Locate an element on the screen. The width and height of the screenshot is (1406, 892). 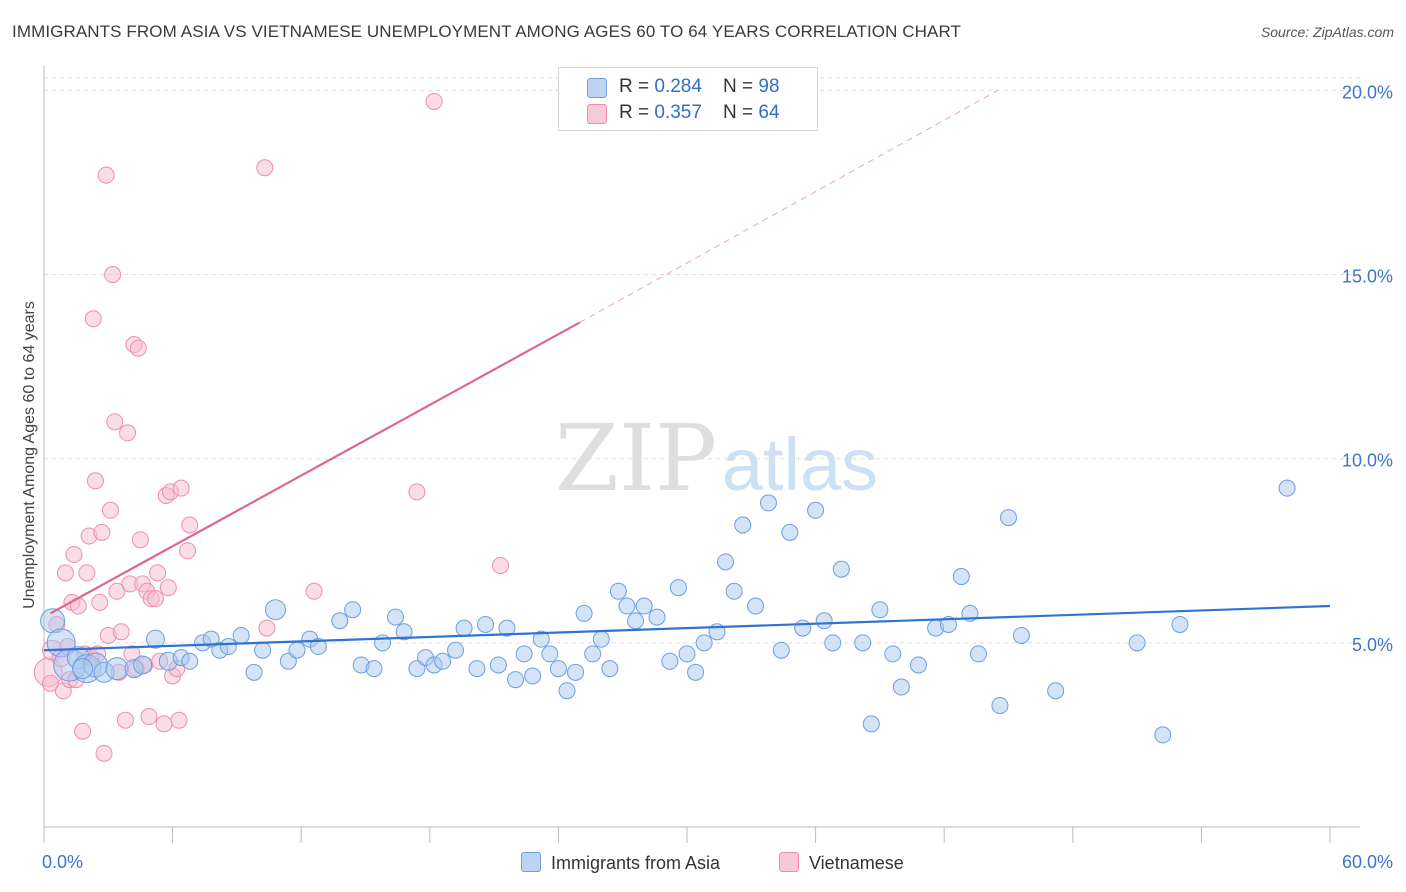
legend-label-asia: Immigrants from Asia is located at coordinates (636, 863).